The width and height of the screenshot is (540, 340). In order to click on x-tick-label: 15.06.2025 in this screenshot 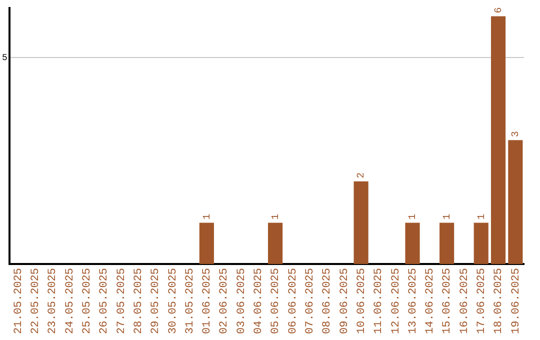, I will do `click(448, 301)`.